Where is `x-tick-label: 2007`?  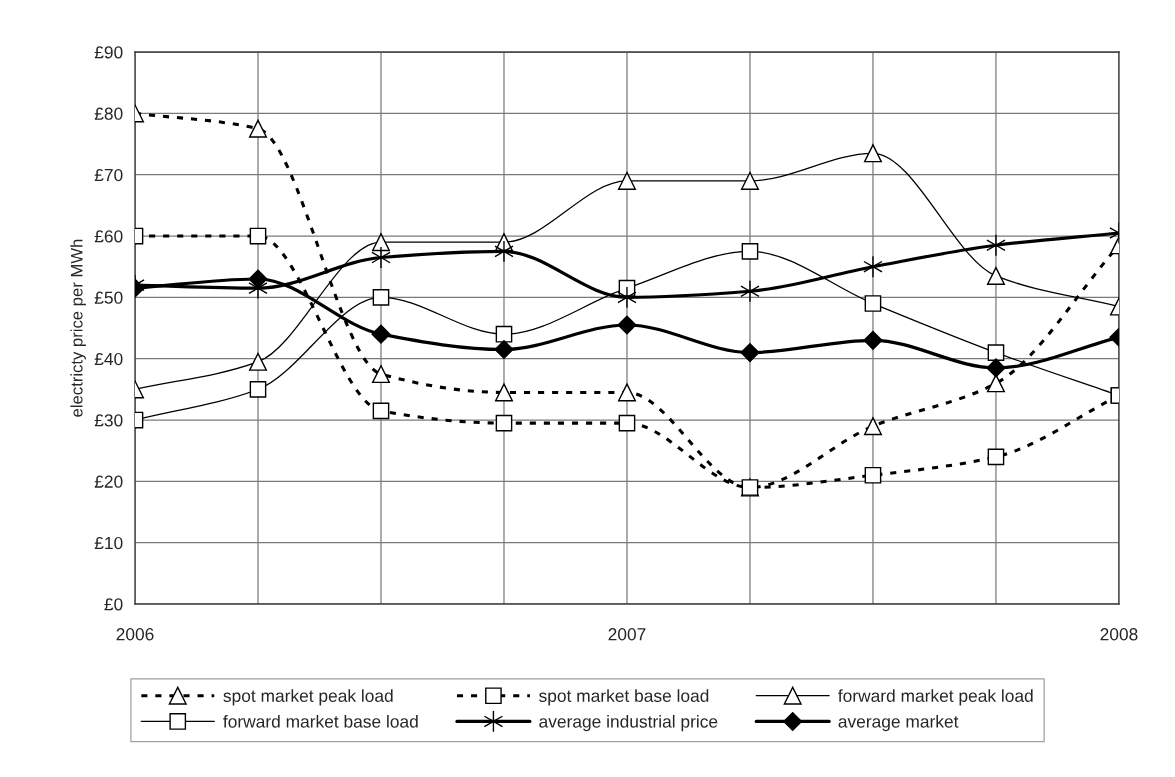
x-tick-label: 2007 is located at coordinates (627, 634).